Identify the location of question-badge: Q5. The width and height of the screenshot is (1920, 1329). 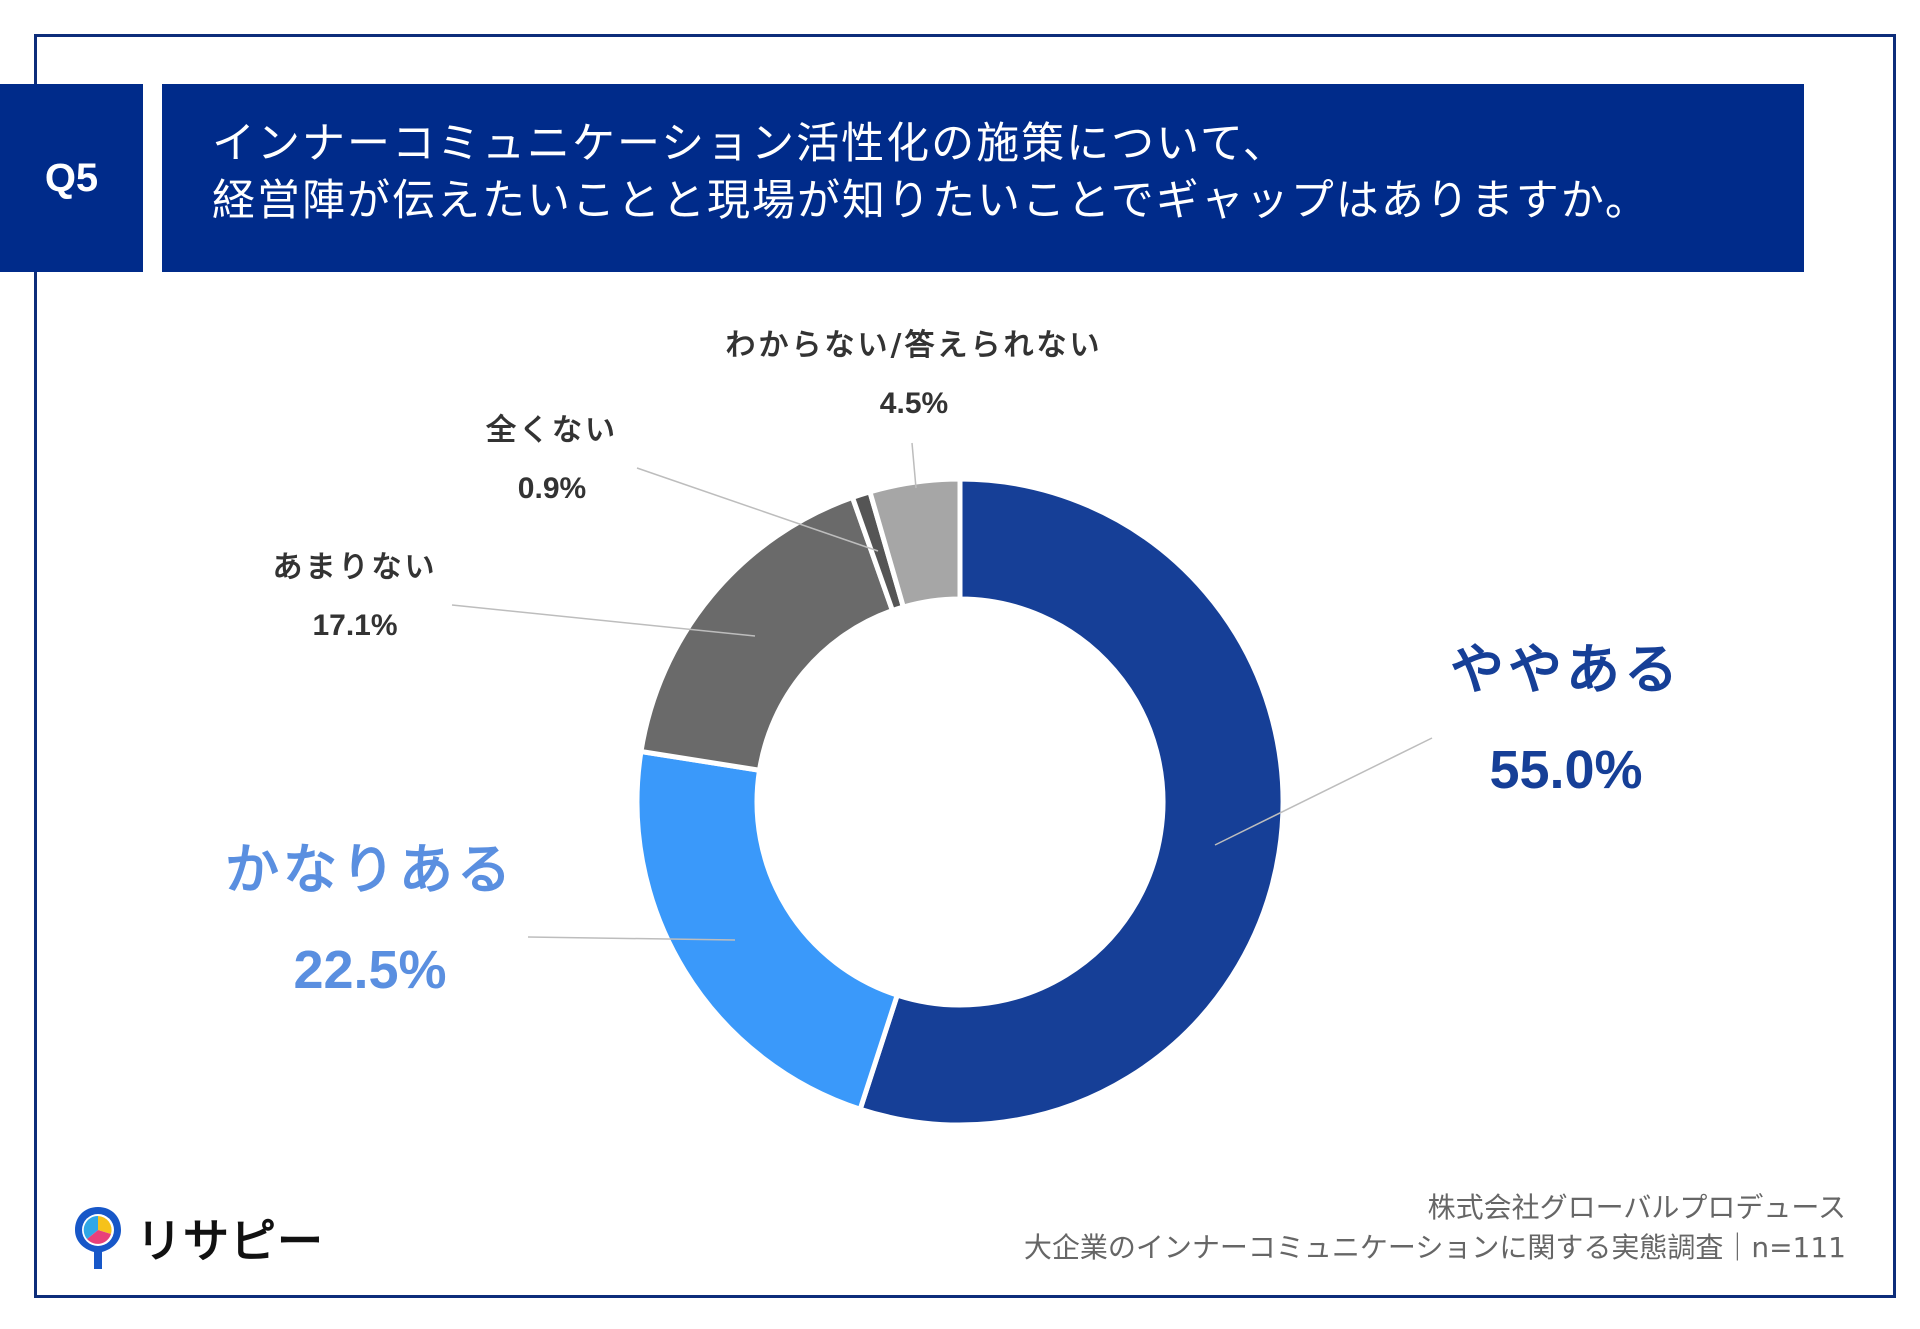
(71, 178).